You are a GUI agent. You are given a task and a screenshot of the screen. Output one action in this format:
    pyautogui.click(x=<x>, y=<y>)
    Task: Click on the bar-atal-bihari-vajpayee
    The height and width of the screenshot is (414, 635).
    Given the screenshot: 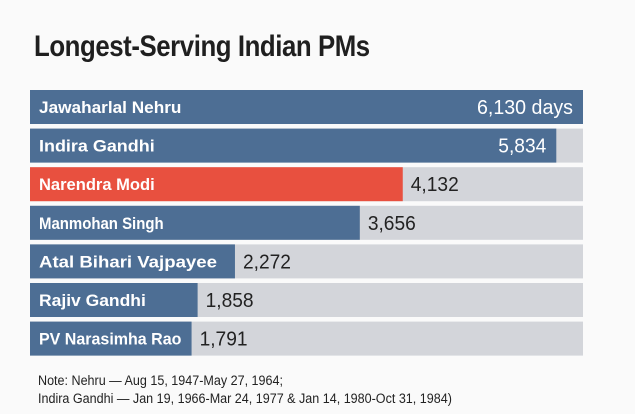 What is the action you would take?
    pyautogui.click(x=132, y=261)
    